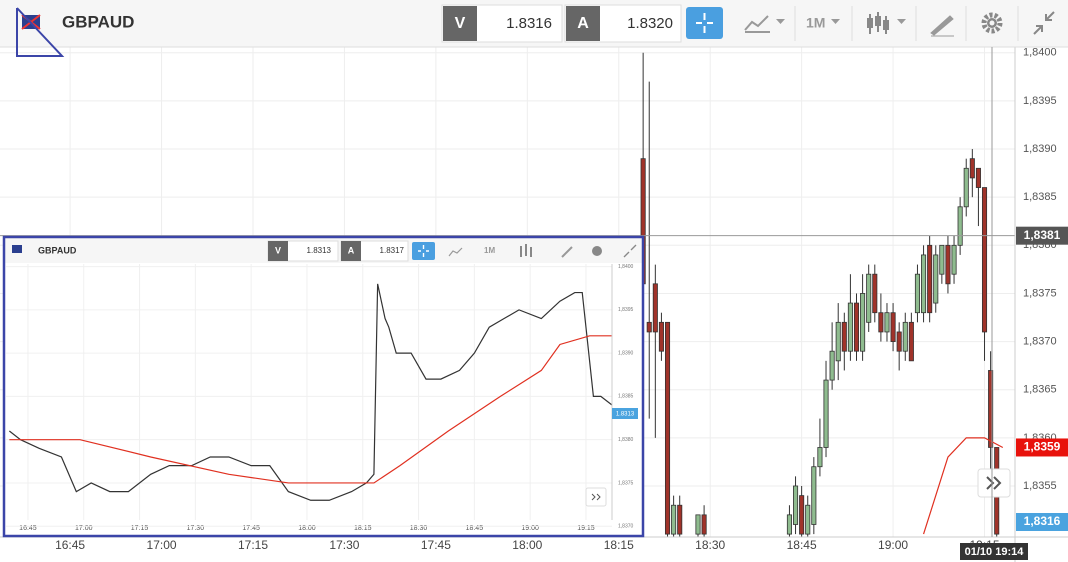 This screenshot has height=562, width=1068. I want to click on indicator-icon, so click(757, 24).